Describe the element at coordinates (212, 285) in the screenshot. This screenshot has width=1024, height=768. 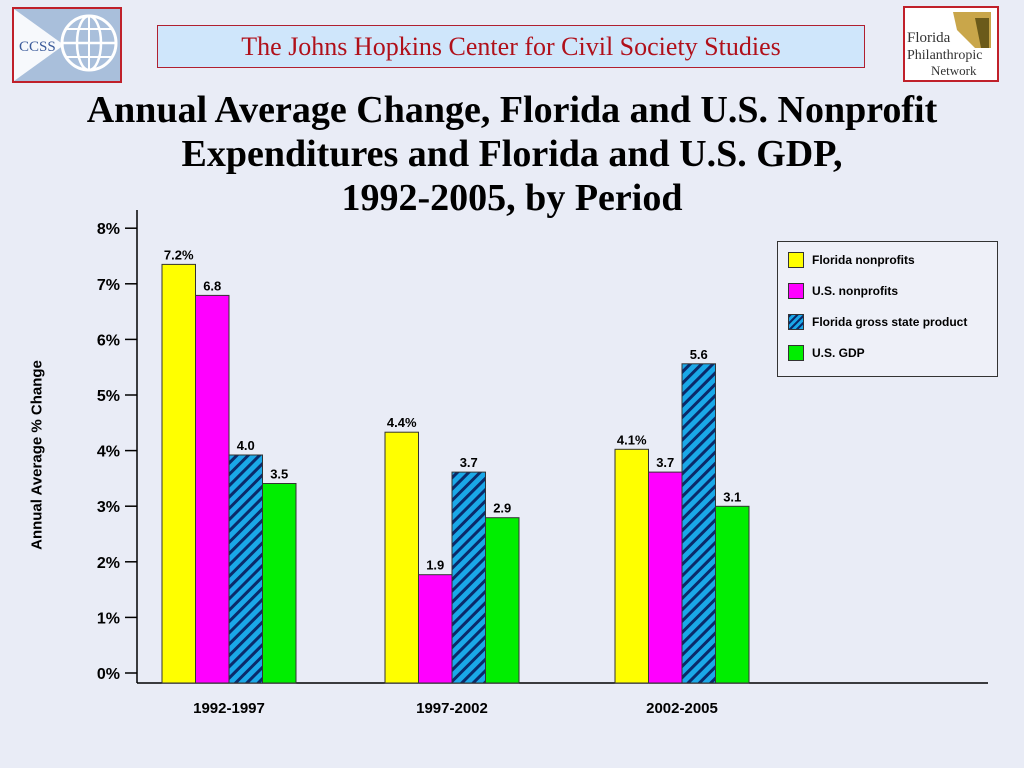
I see `data-label: 6.8` at that location.